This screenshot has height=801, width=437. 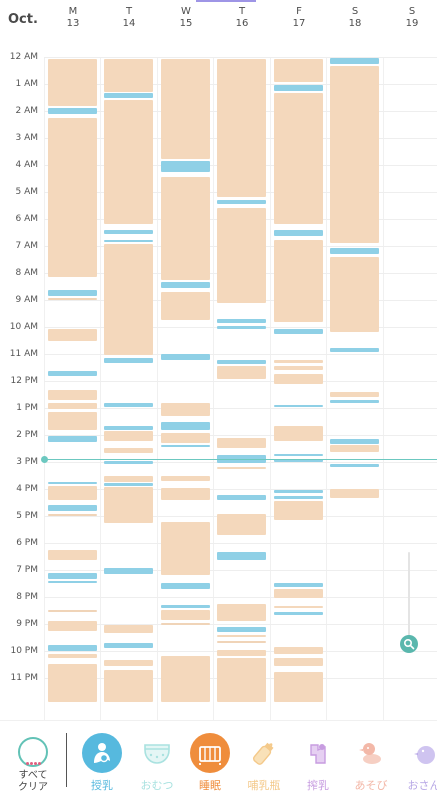 I want to click on filter-breastfeeding: 授乳, so click(x=102, y=763).